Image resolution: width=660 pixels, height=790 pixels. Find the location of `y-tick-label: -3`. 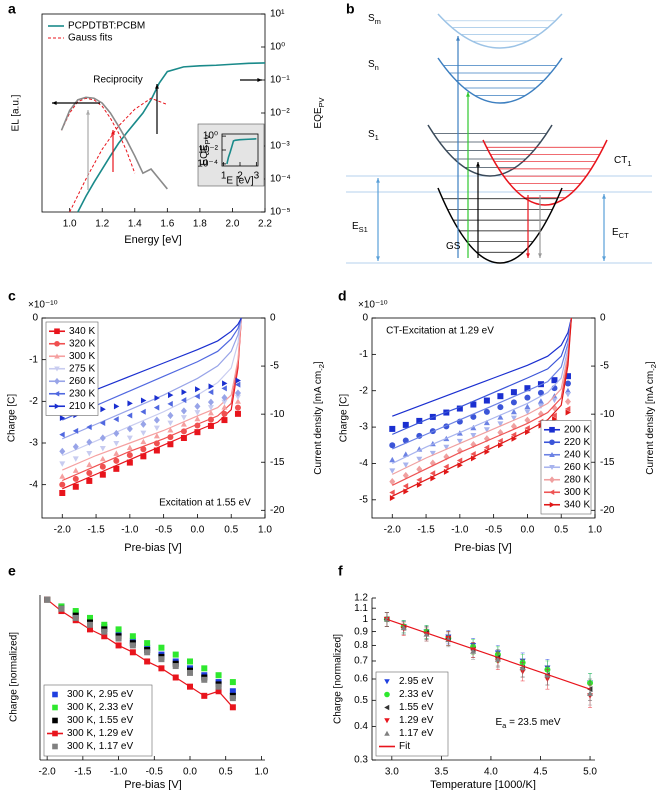

y-tick-label: -3 is located at coordinates (33, 443).